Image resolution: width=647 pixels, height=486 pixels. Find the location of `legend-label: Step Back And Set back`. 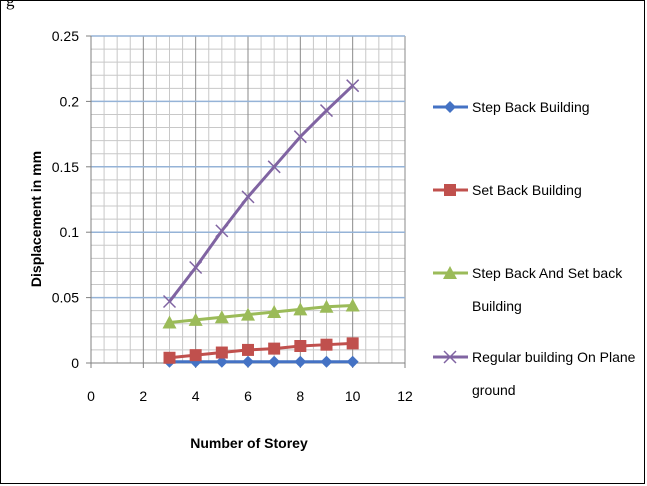

legend-label: Step Back And Set back is located at coordinates (547, 273).